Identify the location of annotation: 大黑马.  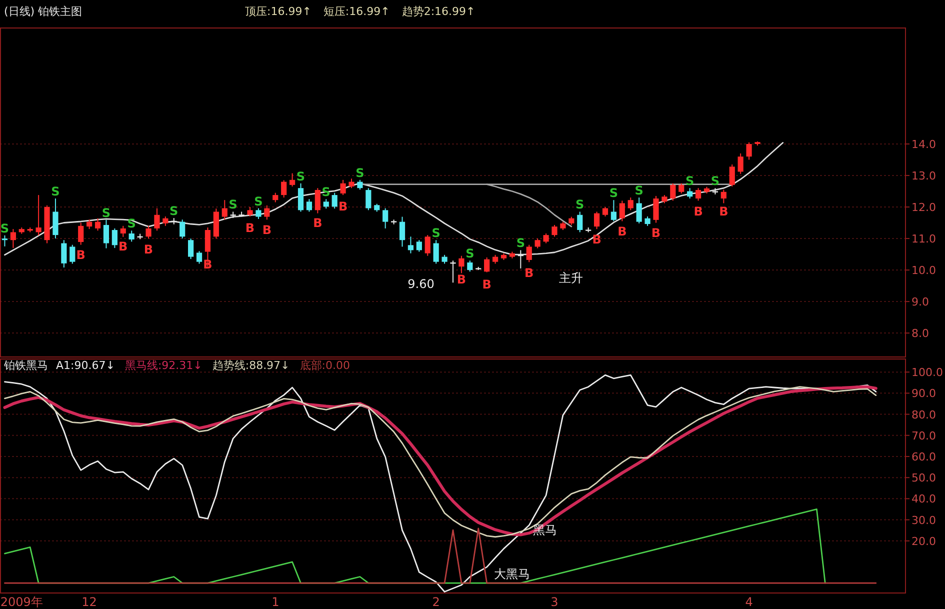
(512, 574).